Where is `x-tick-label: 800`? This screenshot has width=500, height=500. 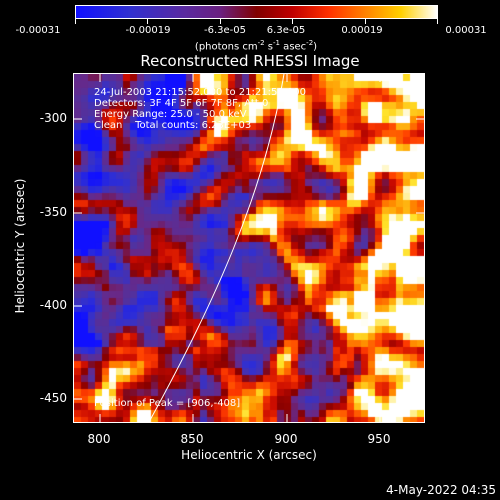 x-tick-label: 800 is located at coordinates (99, 439).